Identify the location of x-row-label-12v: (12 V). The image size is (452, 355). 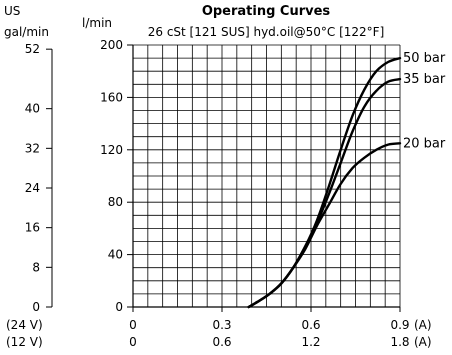
(24, 342).